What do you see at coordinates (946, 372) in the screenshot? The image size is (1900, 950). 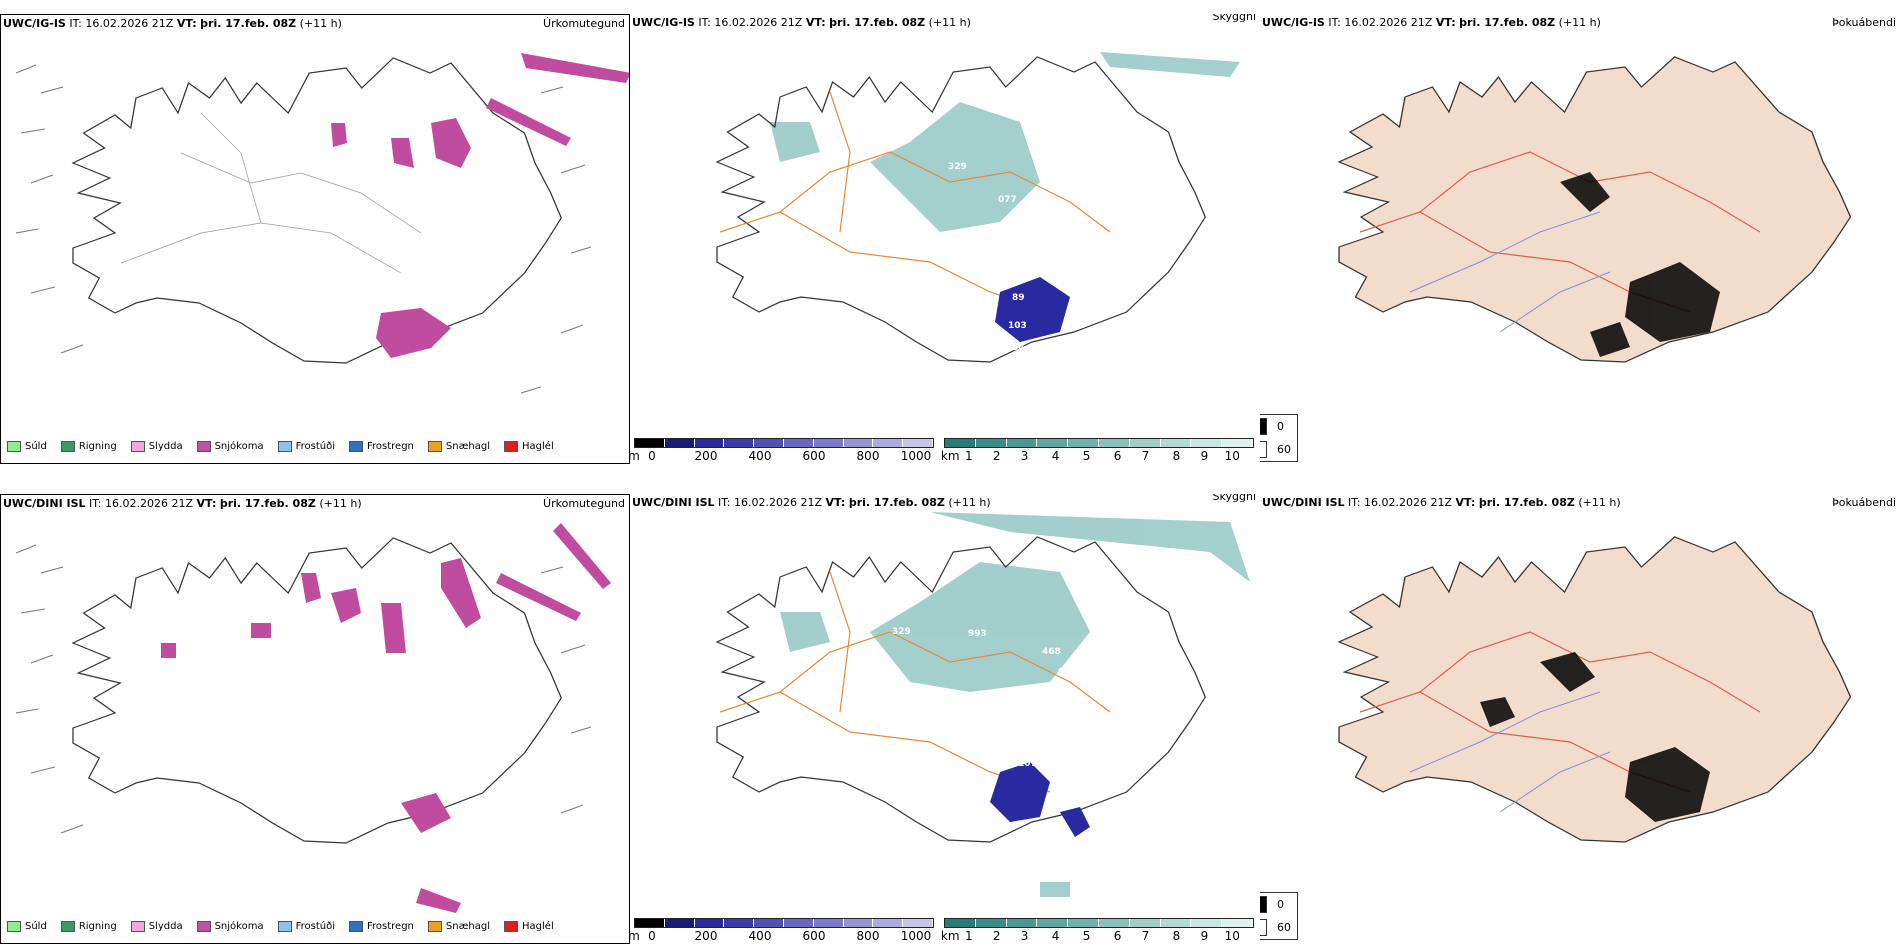 I see `map-label: 99` at bounding box center [946, 372].